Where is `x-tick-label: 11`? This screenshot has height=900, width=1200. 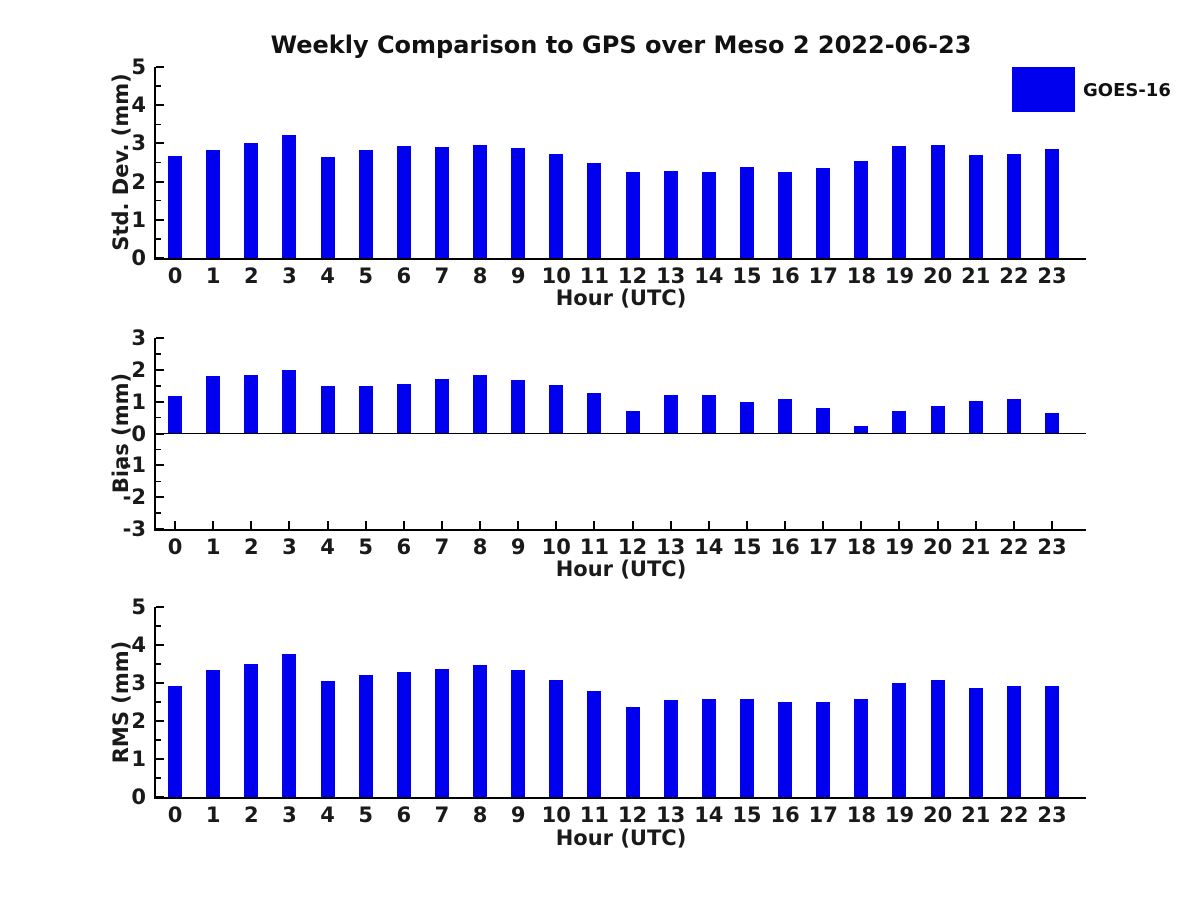 x-tick-label: 11 is located at coordinates (594, 276).